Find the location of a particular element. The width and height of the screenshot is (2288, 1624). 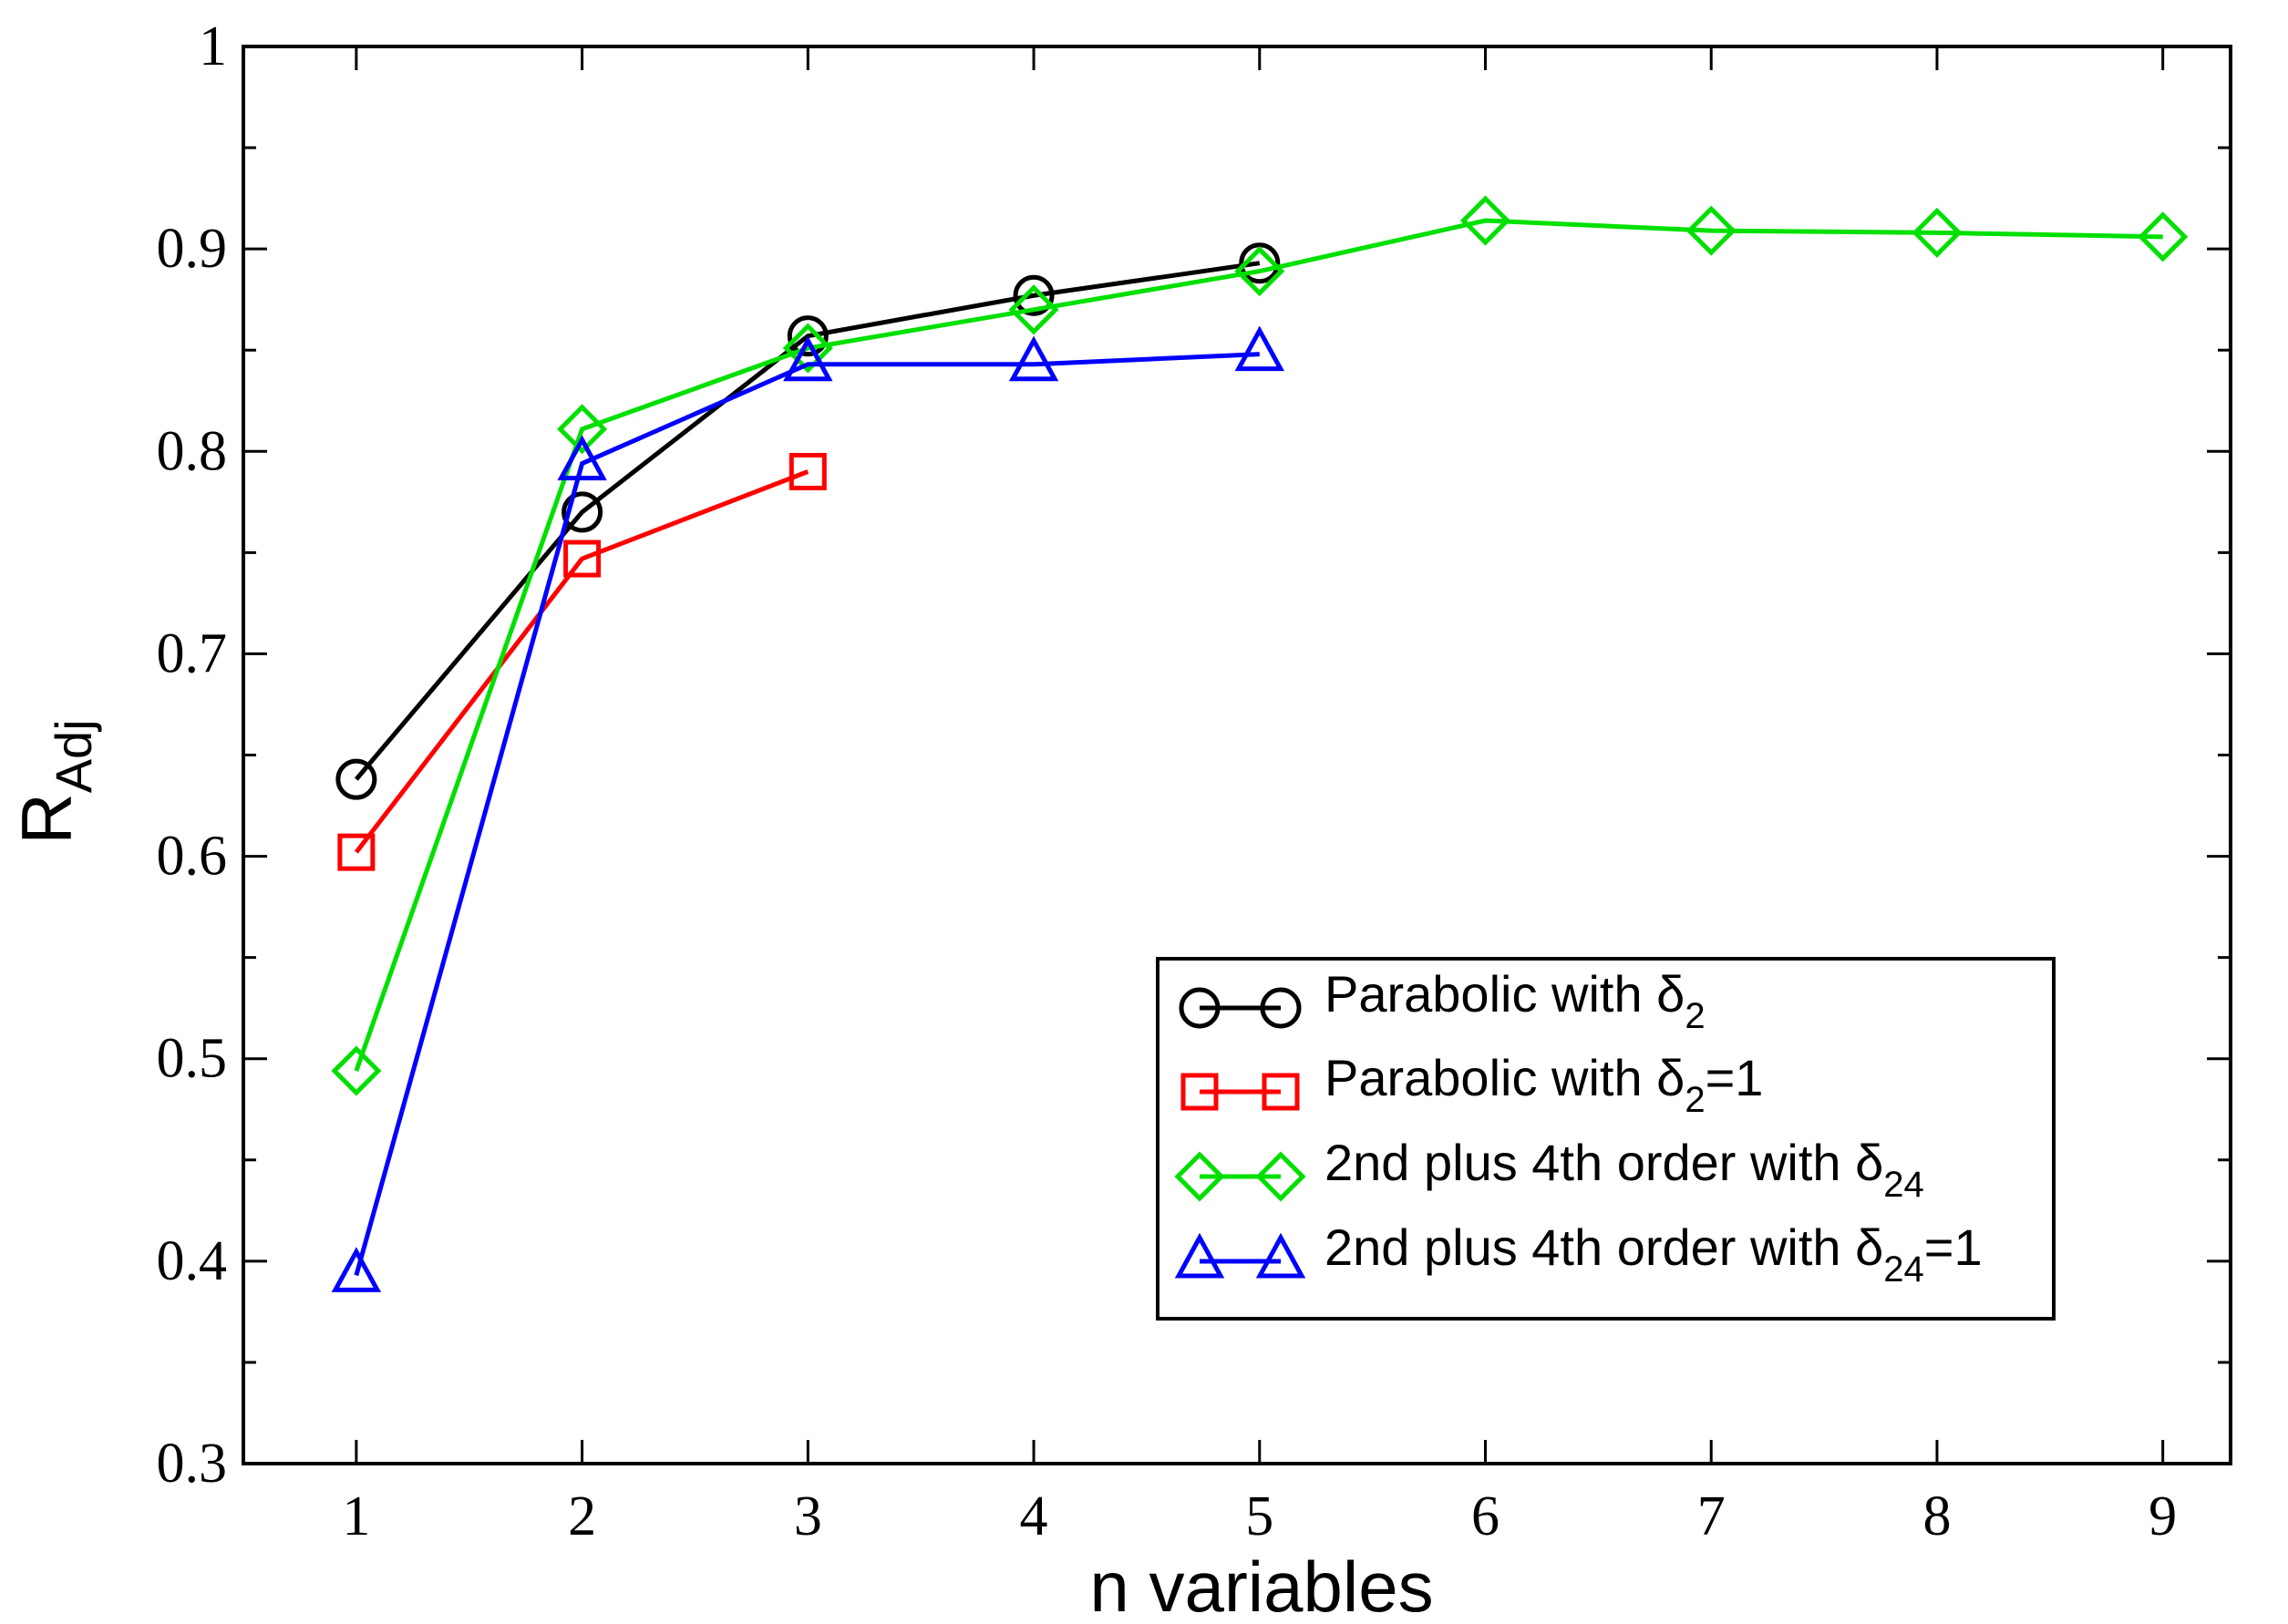

x-tick-label: 9 is located at coordinates (2163, 1516).